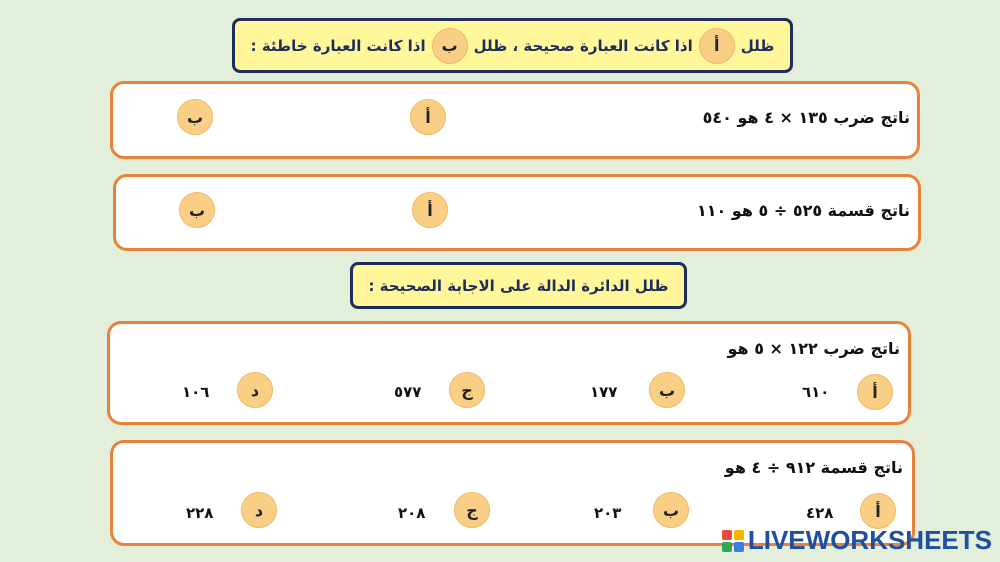 The width and height of the screenshot is (1000, 562). What do you see at coordinates (869, 540) in the screenshot?
I see `logo-text: LIVEWORKSHEETS` at bounding box center [869, 540].